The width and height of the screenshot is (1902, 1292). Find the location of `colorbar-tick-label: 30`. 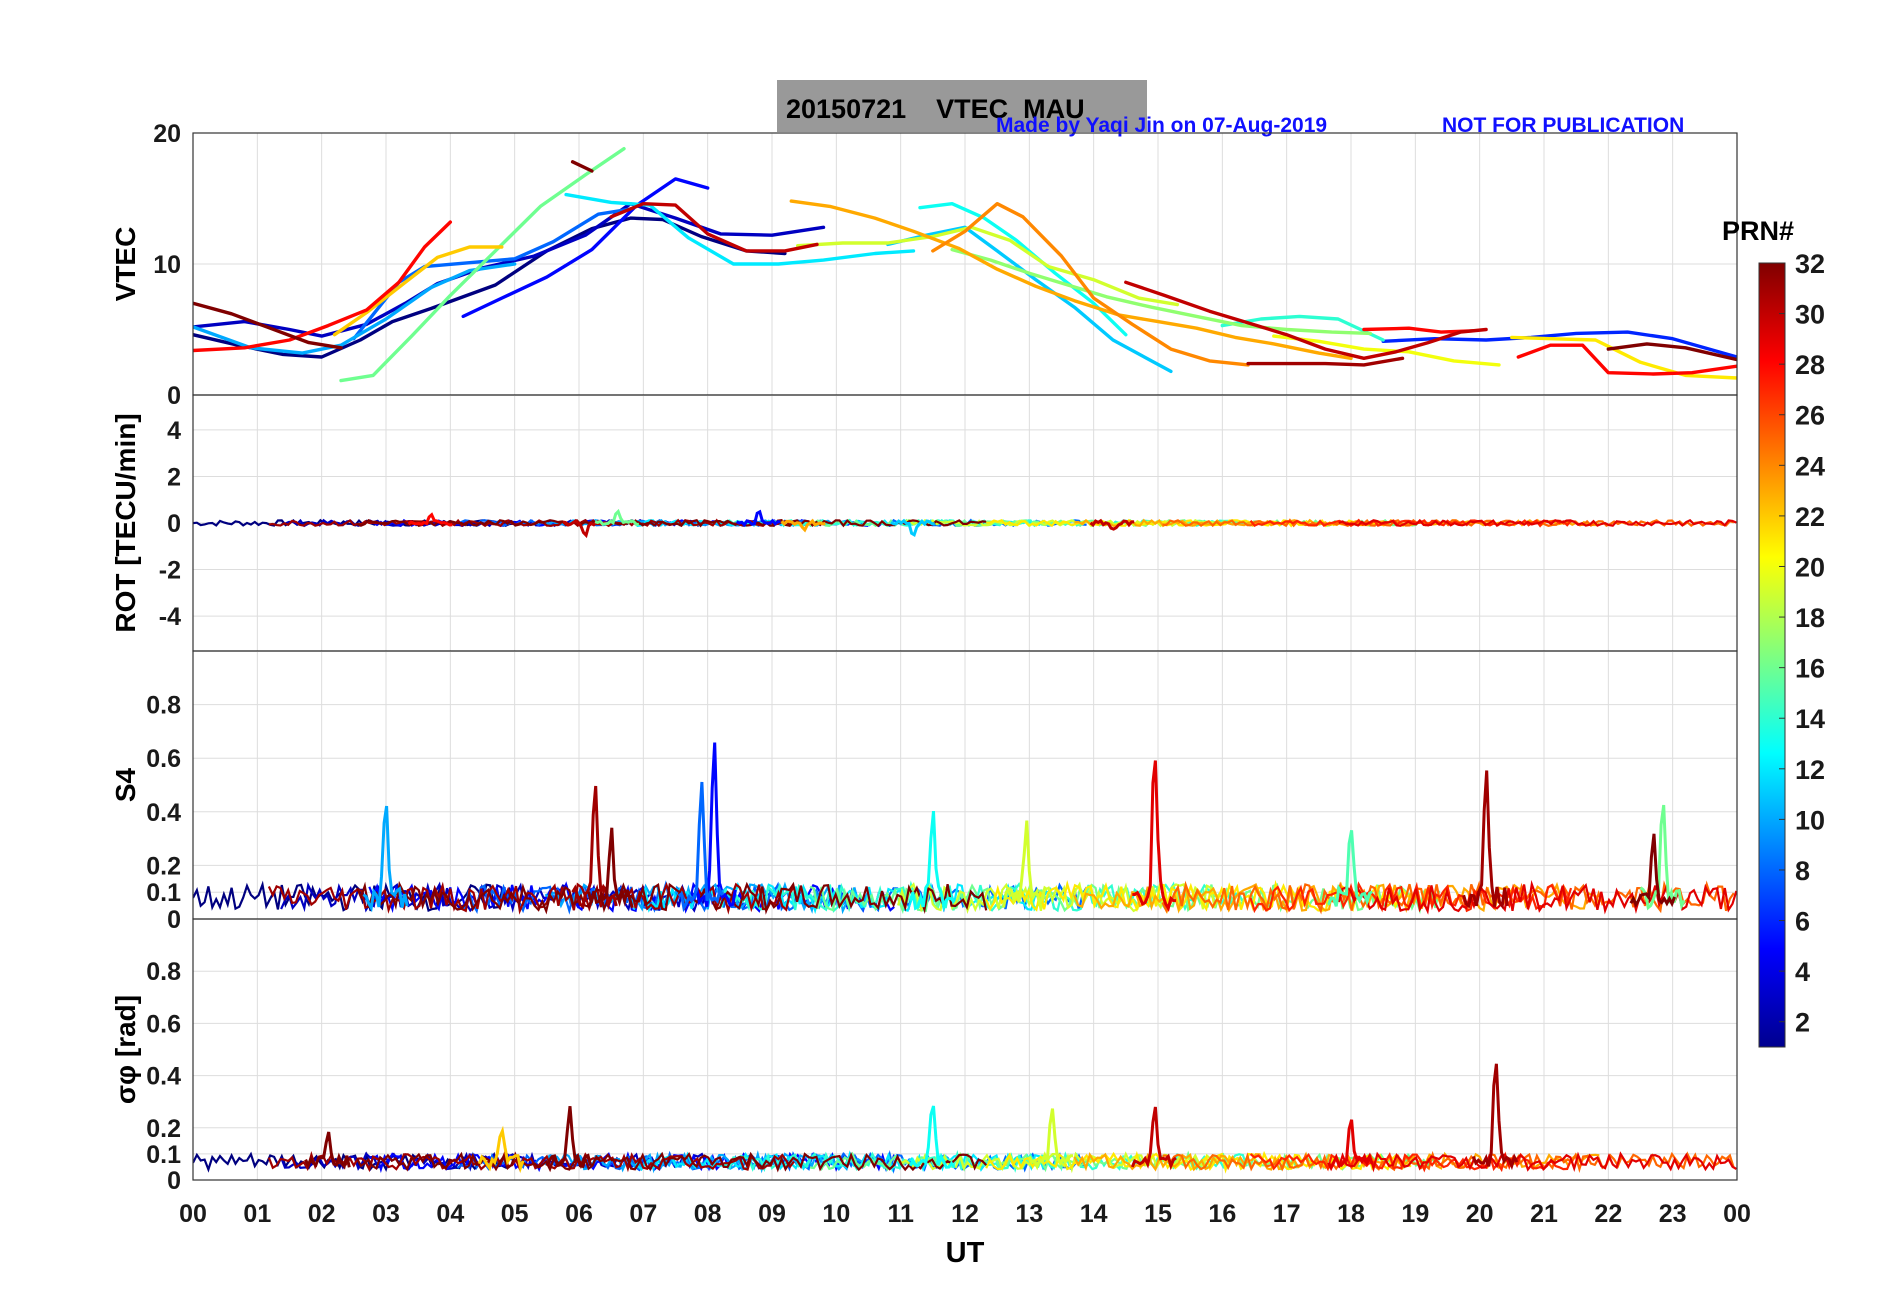

colorbar-tick-label: 30 is located at coordinates (1810, 315).